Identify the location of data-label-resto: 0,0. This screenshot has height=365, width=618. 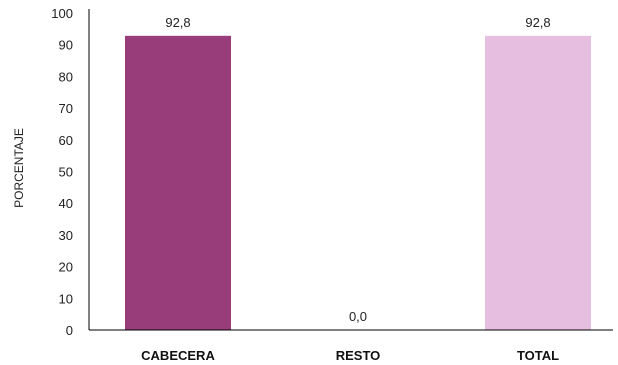
(358, 316).